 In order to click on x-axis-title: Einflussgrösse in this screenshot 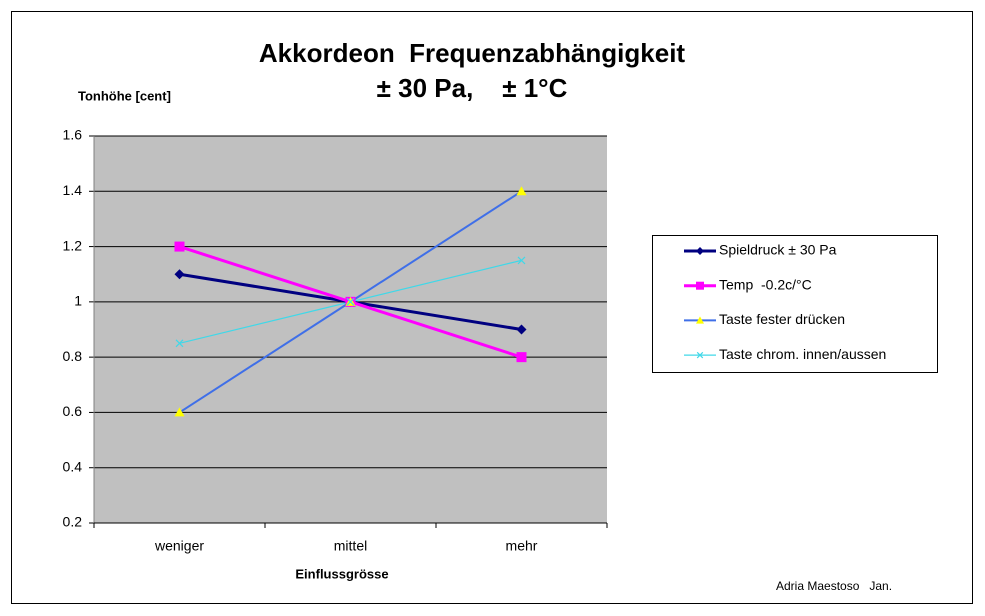, I will do `click(341, 573)`.